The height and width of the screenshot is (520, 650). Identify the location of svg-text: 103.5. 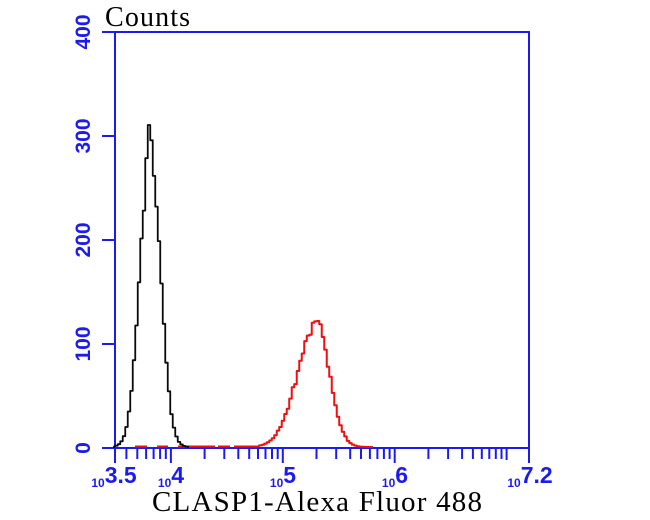
(114, 476).